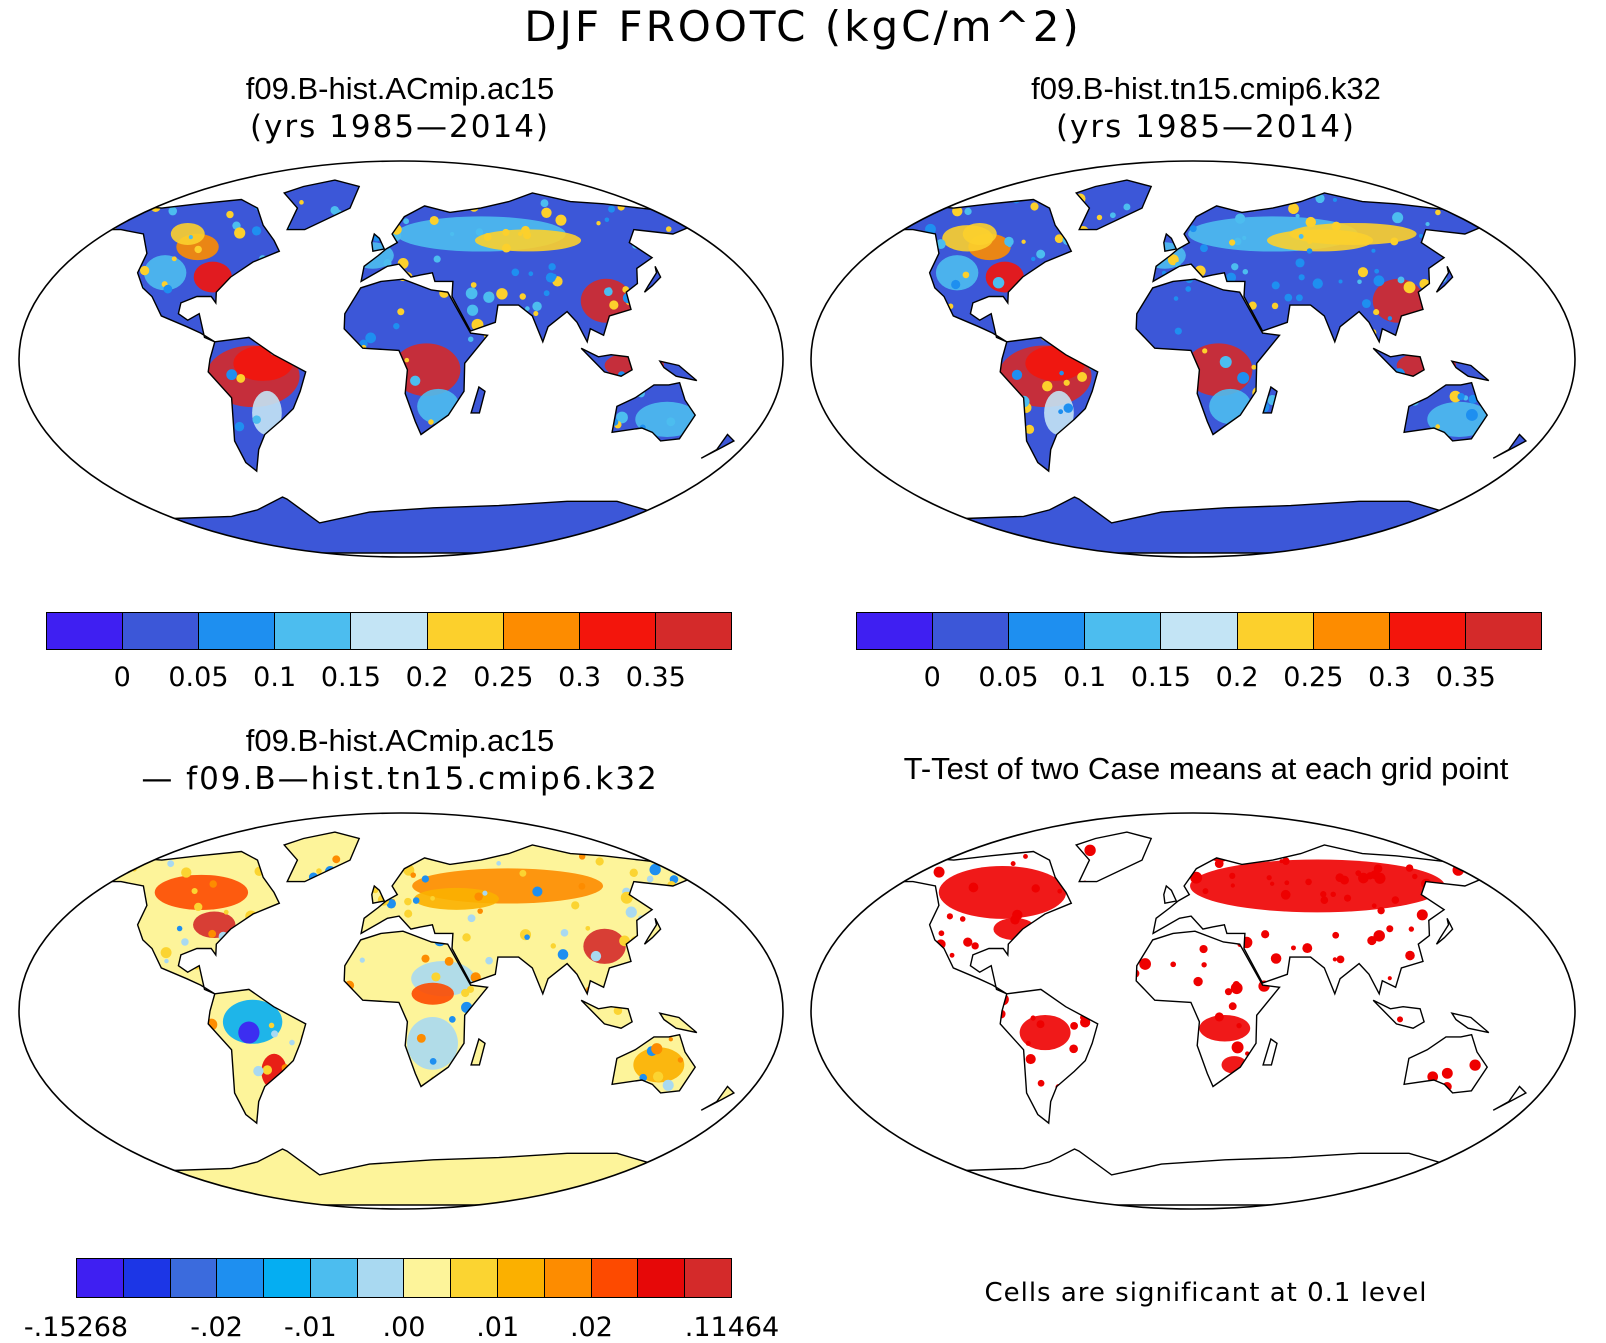  What do you see at coordinates (76, 1327) in the screenshot?
I see `colorbar-tick-label: -.15268` at bounding box center [76, 1327].